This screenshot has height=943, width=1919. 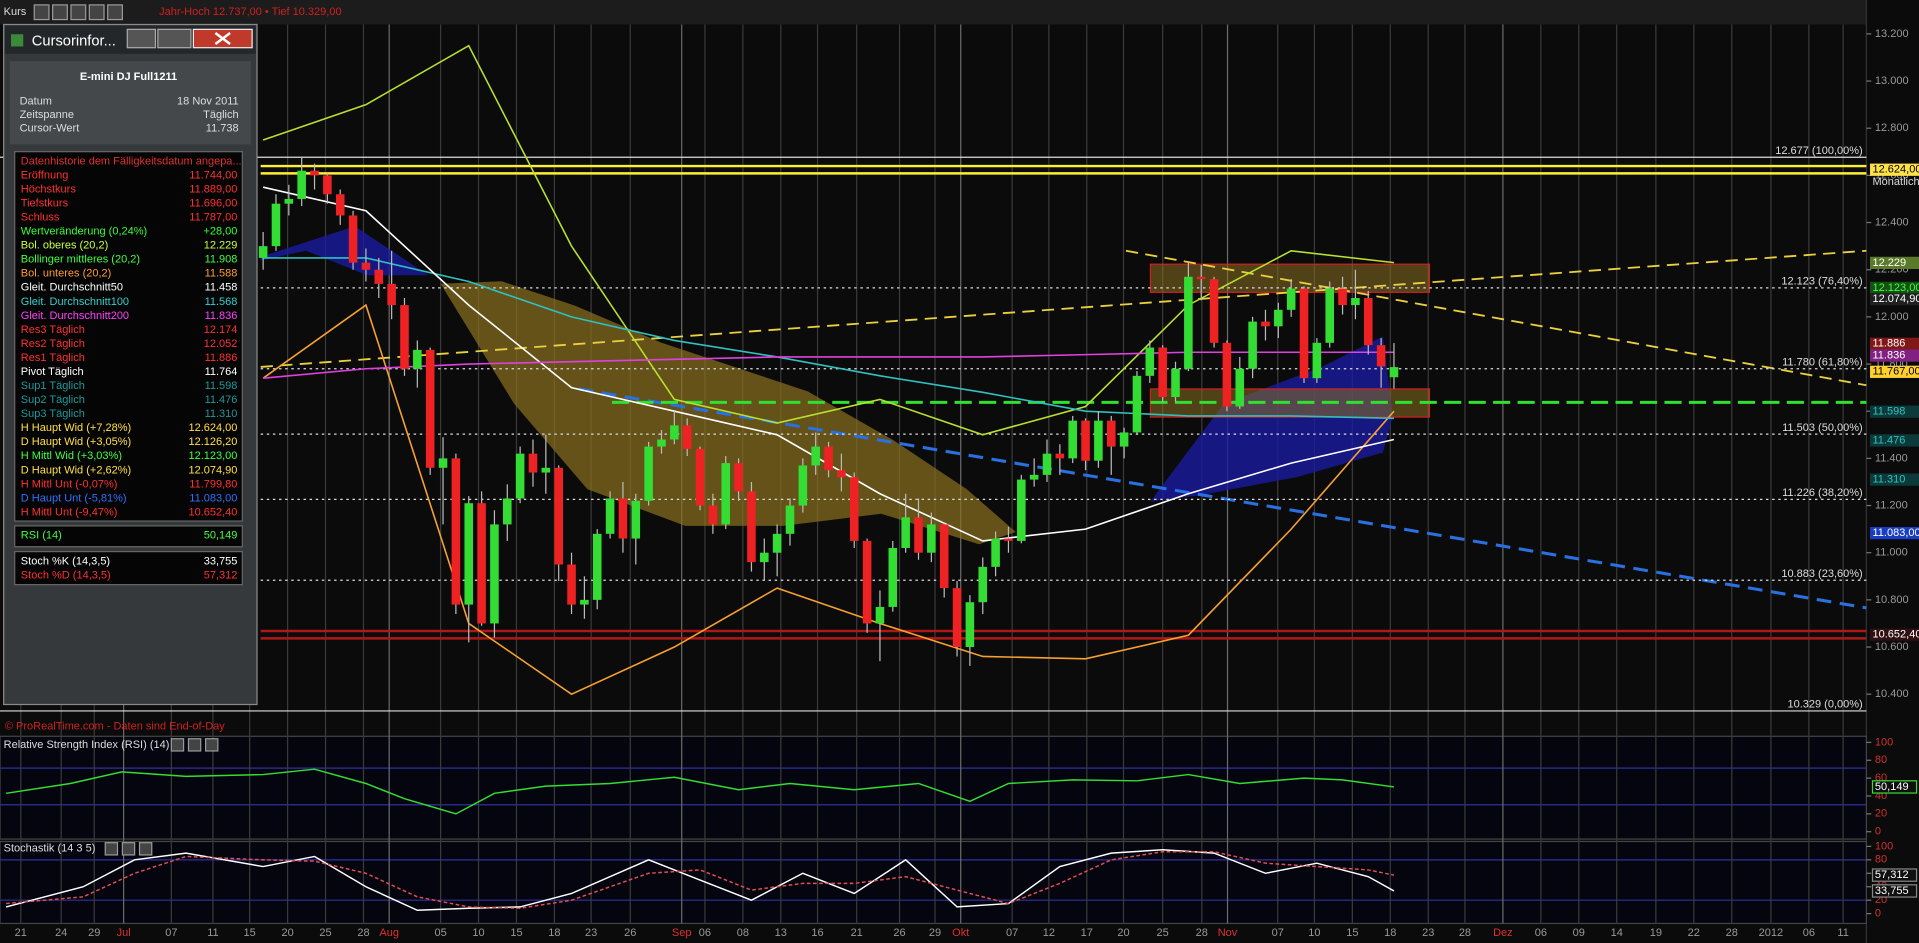 I want to click on last-value-tag, so click(x=1894, y=875).